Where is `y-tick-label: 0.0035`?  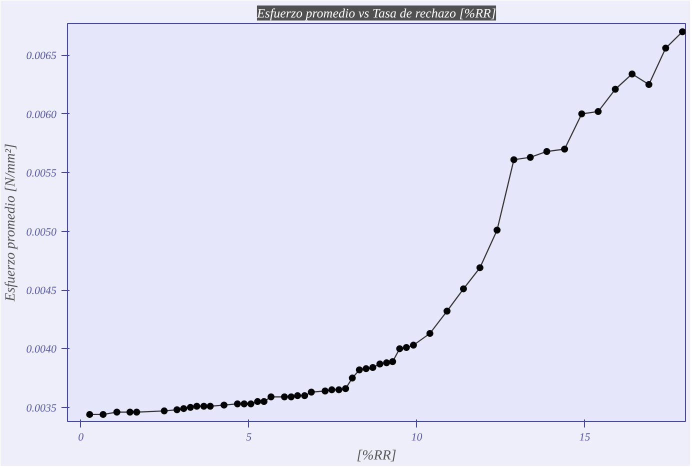
y-tick-label: 0.0035 is located at coordinates (41, 408).